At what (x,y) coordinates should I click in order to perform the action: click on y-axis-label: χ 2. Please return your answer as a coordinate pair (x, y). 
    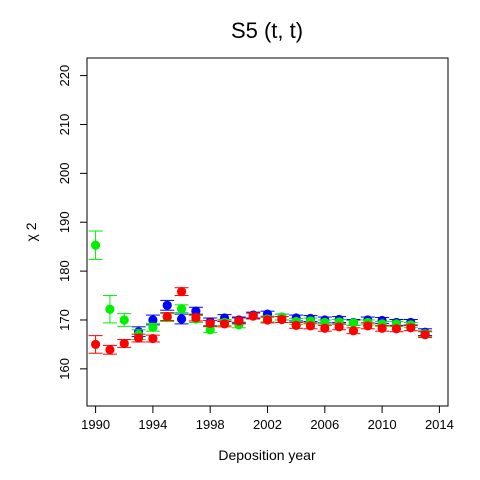
    Looking at the image, I should click on (31, 231).